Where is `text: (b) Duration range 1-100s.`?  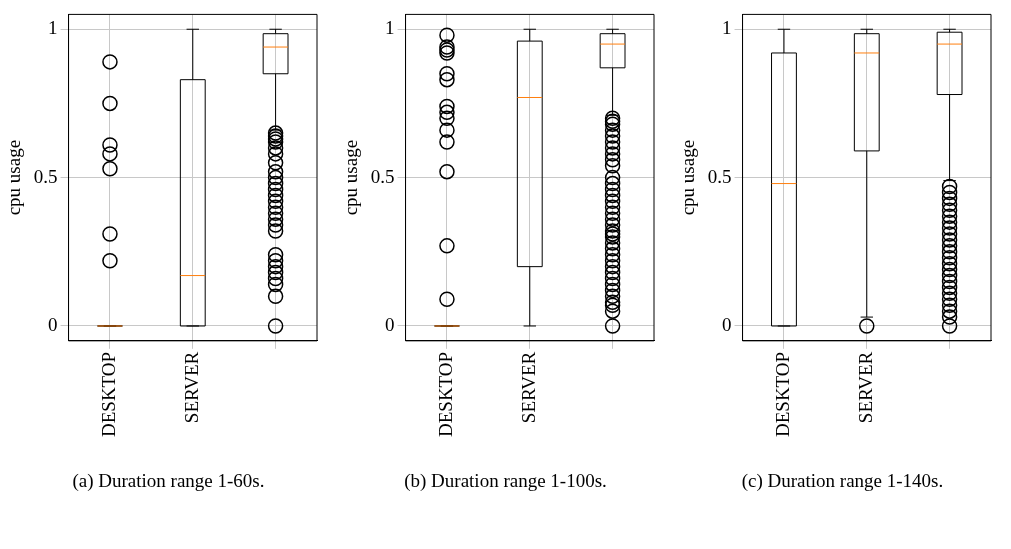
text: (b) Duration range 1-100s. is located at coordinates (505, 481).